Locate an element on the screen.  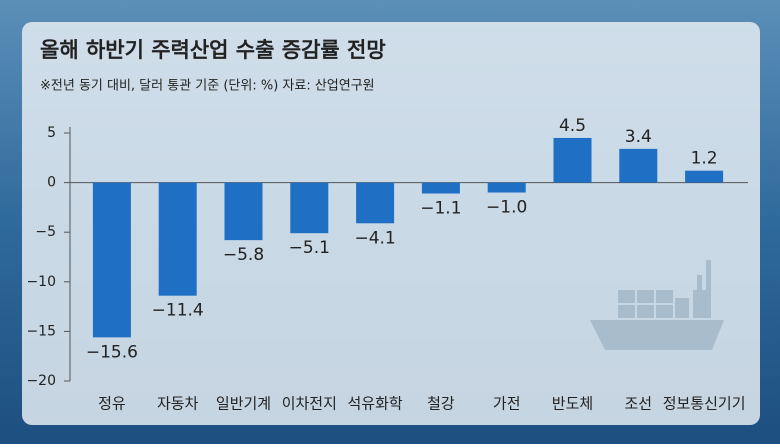
x-tick-label: 일반기계 is located at coordinates (243, 404).